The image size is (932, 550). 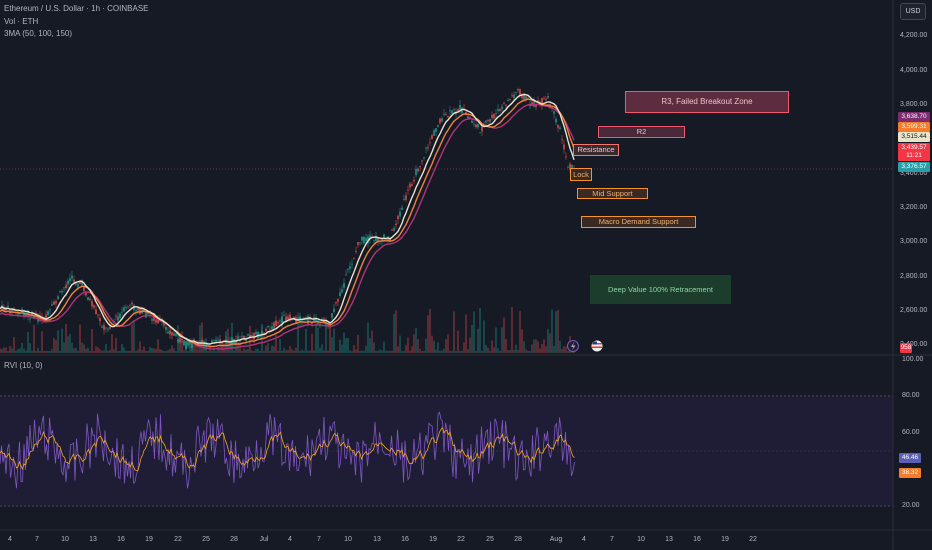 I want to click on price-tick-label: 3,800.00, so click(x=914, y=104).